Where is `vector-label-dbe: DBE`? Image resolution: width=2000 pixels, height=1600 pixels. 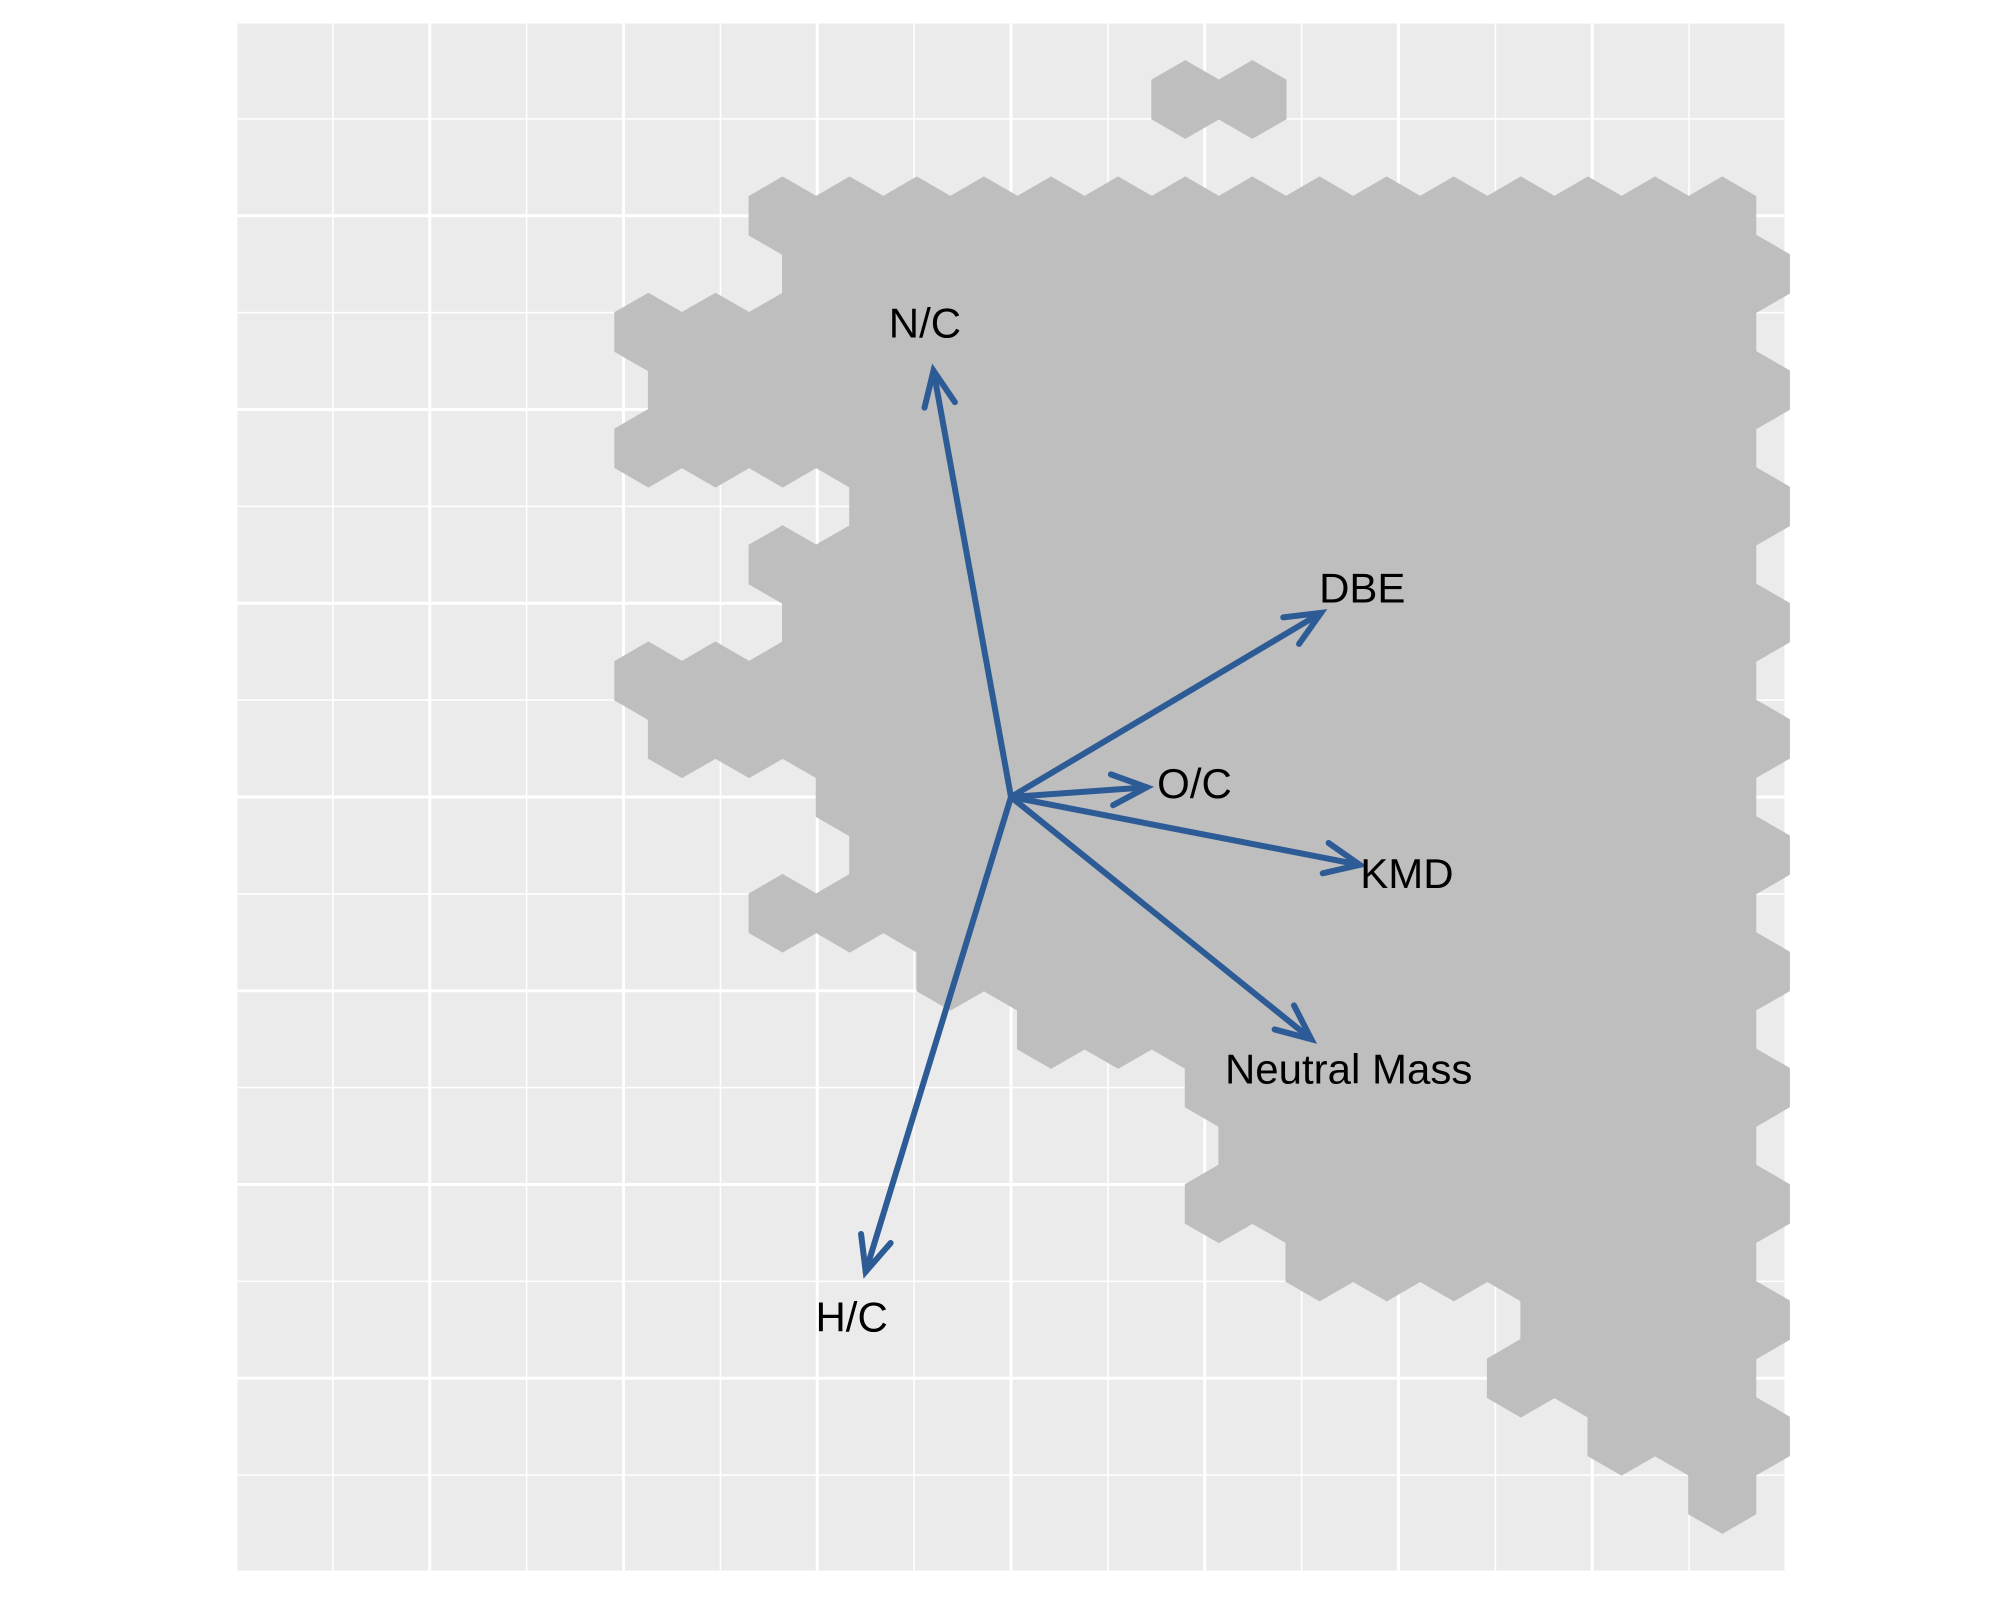
vector-label-dbe: DBE is located at coordinates (1362, 587).